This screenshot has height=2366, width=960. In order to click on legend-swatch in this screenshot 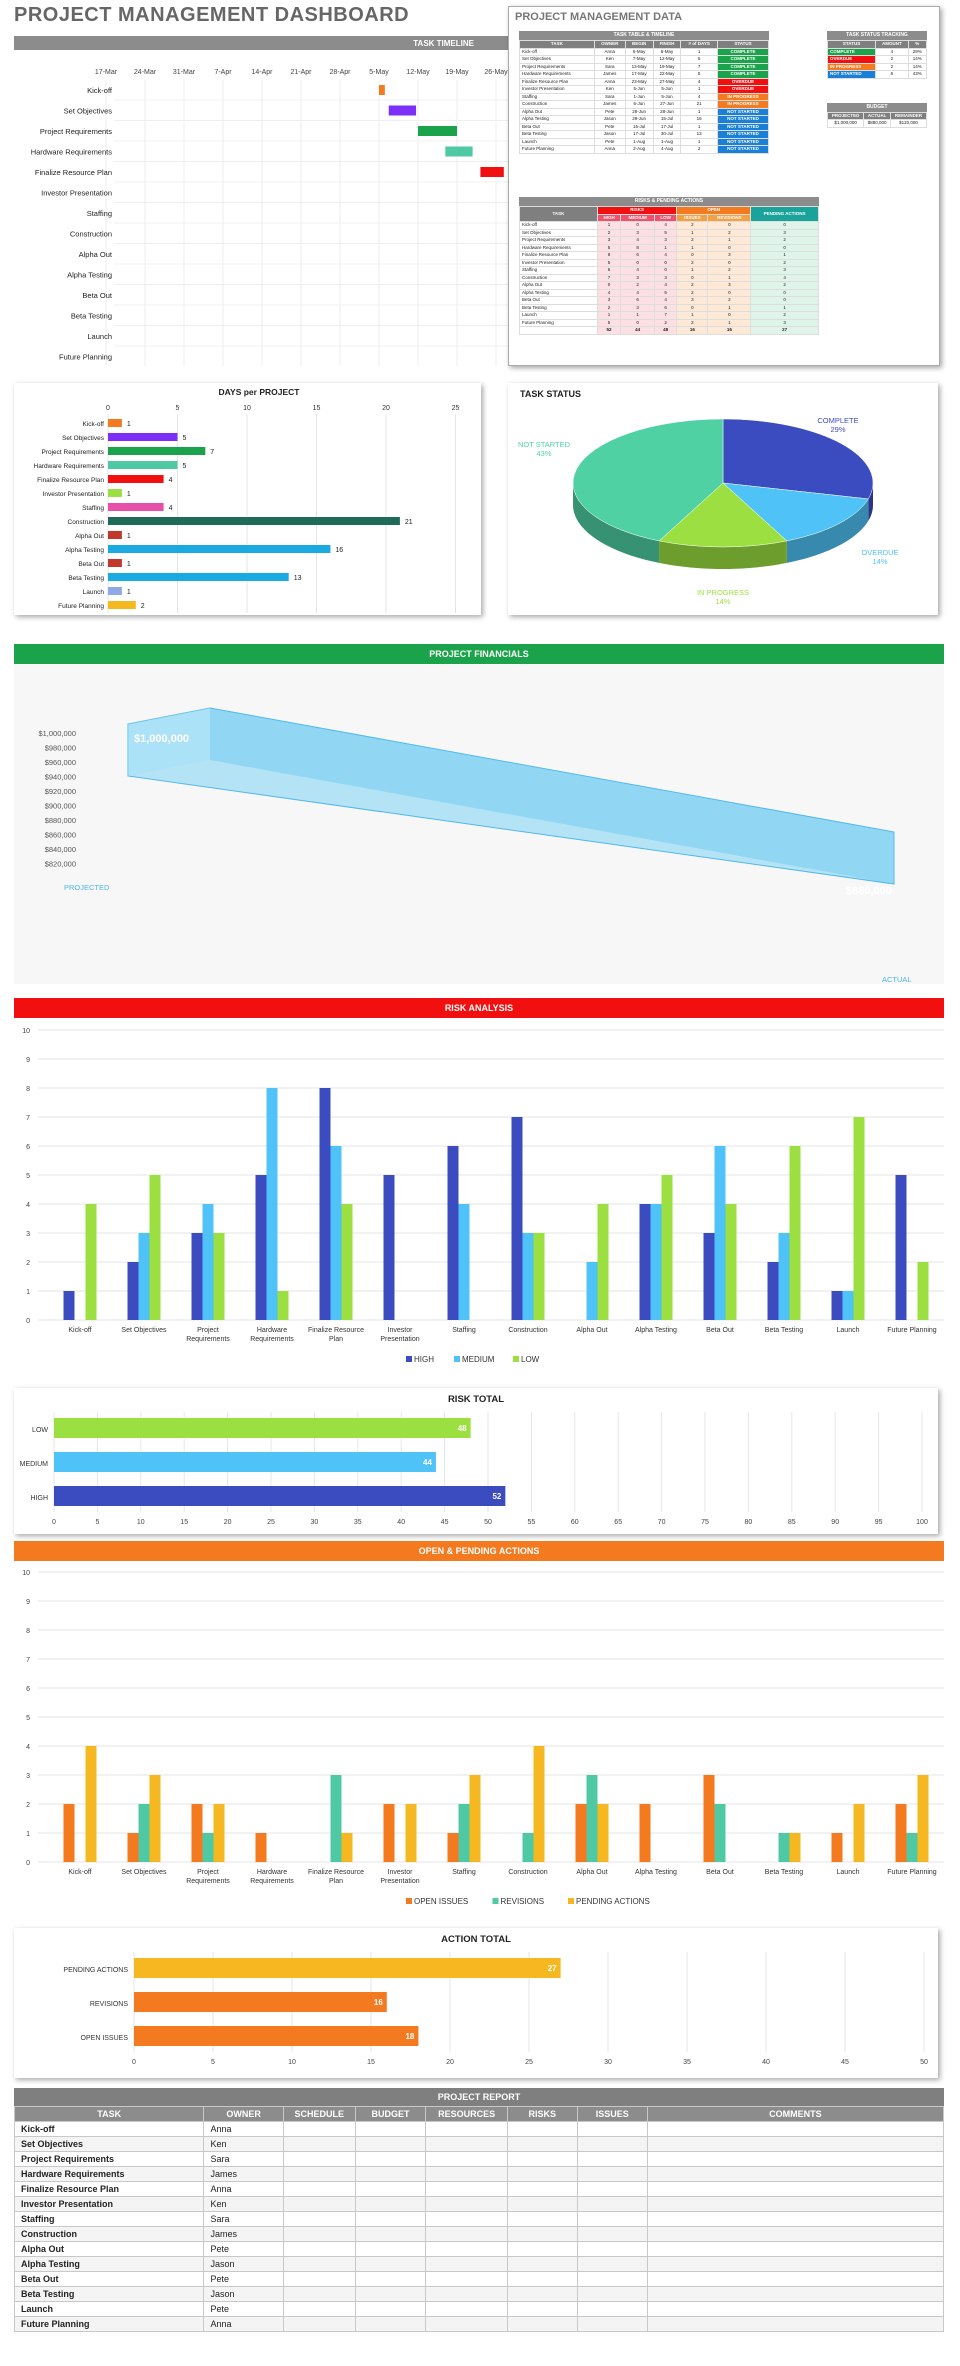, I will do `click(457, 1359)`.